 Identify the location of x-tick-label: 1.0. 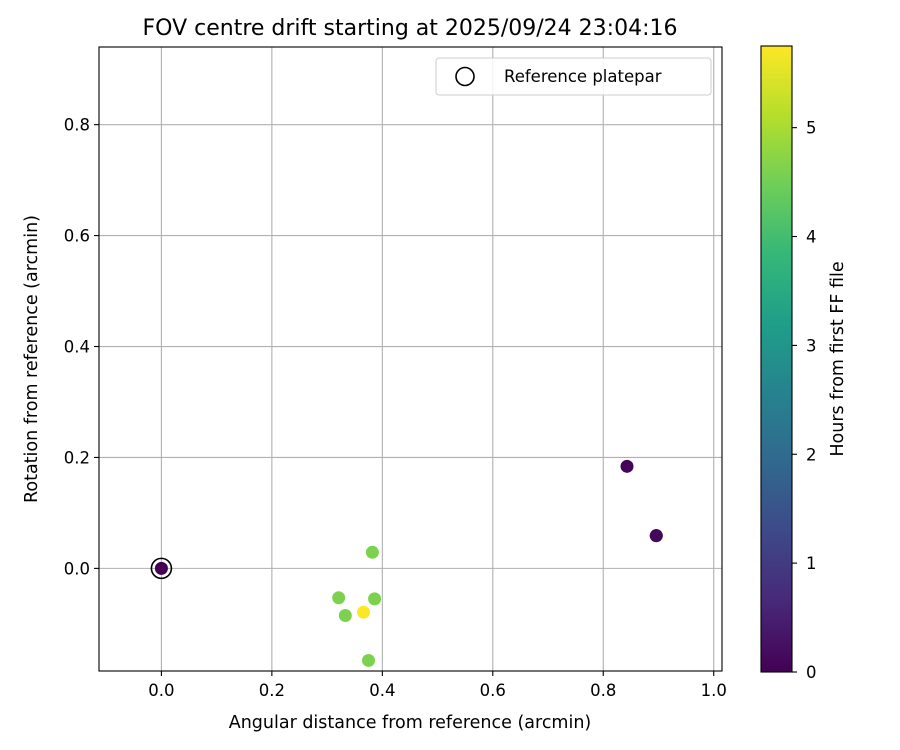
(714, 690).